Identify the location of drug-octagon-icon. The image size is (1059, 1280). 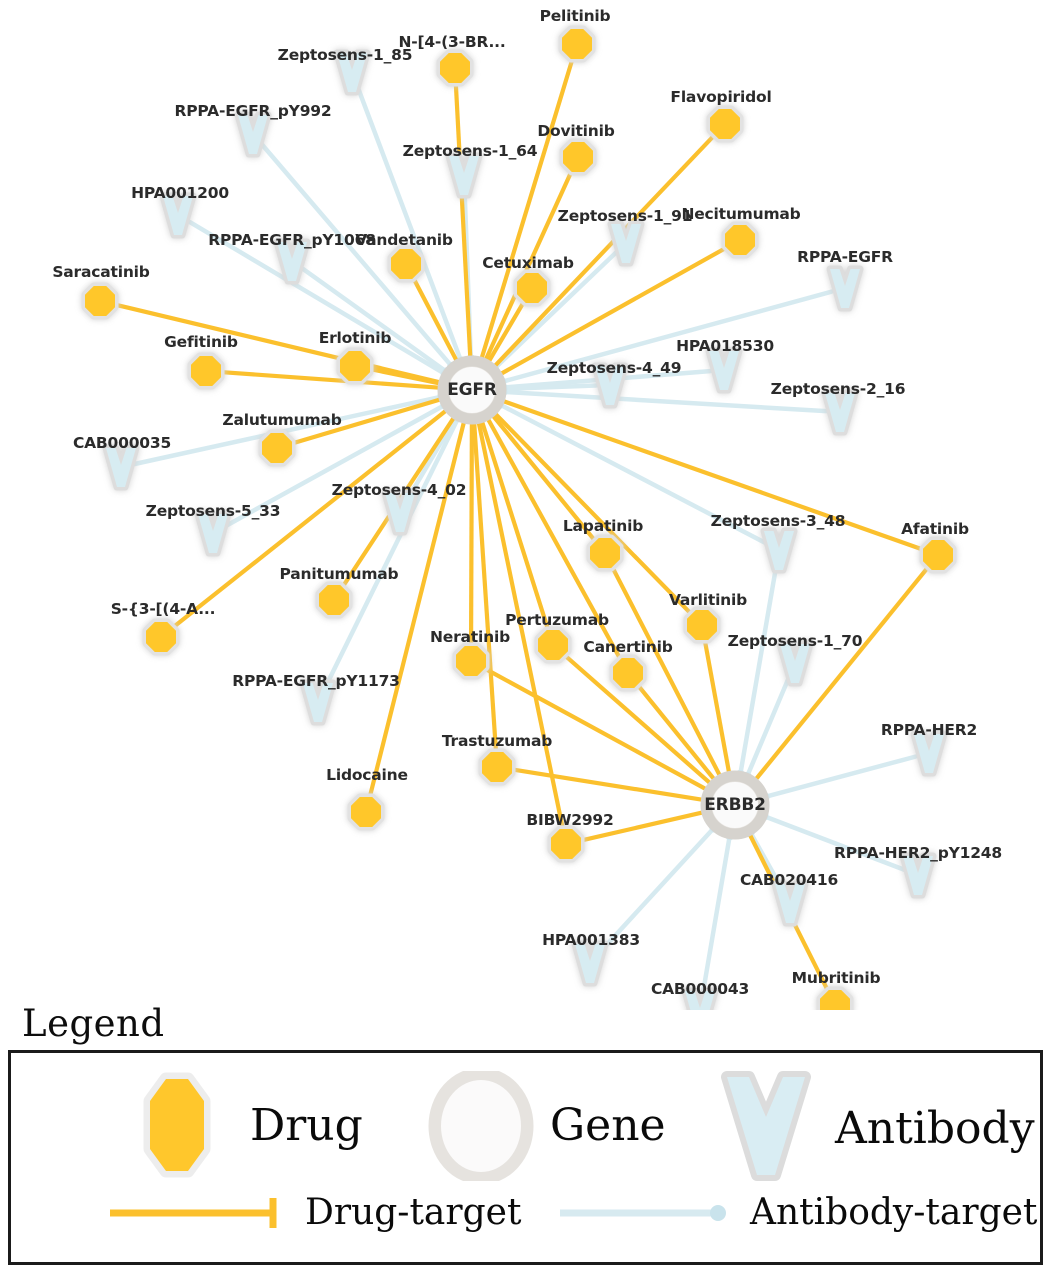
(177, 1125).